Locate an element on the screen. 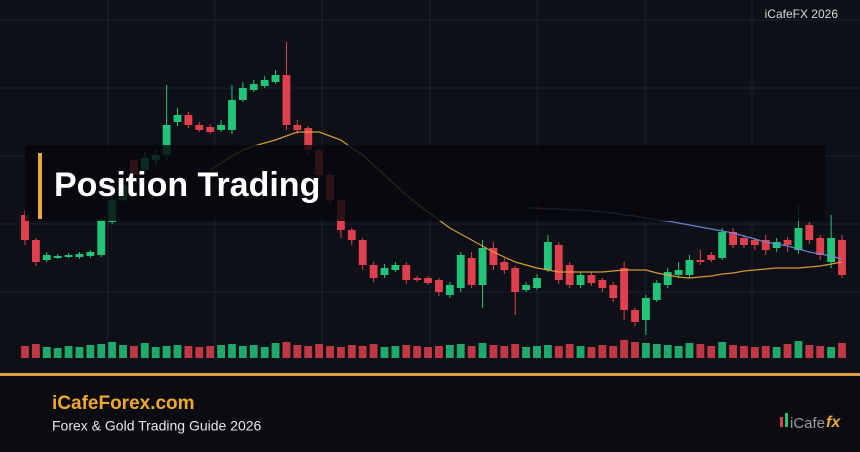  title: Position Trading is located at coordinates (187, 185).